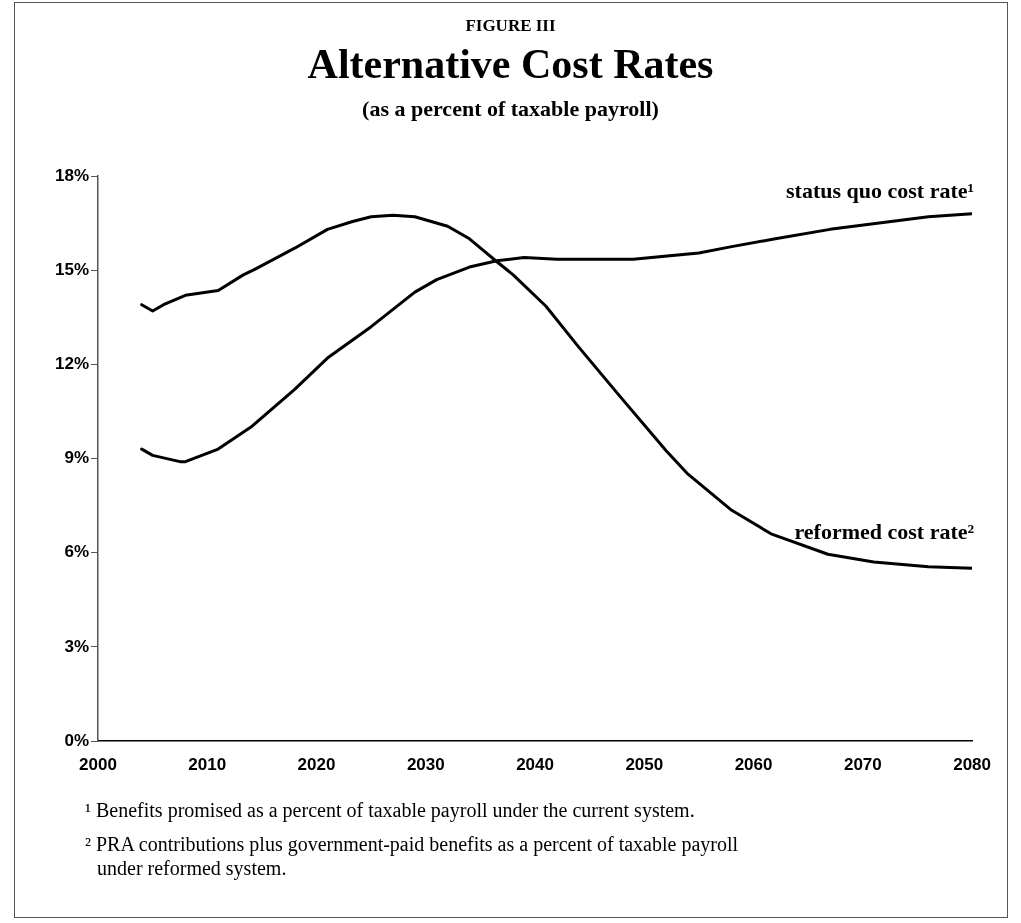  What do you see at coordinates (71, 175) in the screenshot?
I see `y-tick-label: 18%` at bounding box center [71, 175].